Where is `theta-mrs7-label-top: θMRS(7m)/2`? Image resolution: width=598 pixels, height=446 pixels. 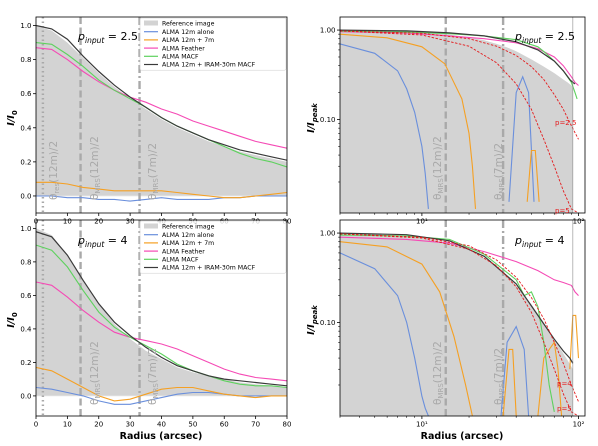 theta-mrs7-label-top: θMRS(7m)/2 is located at coordinates (153, 171).